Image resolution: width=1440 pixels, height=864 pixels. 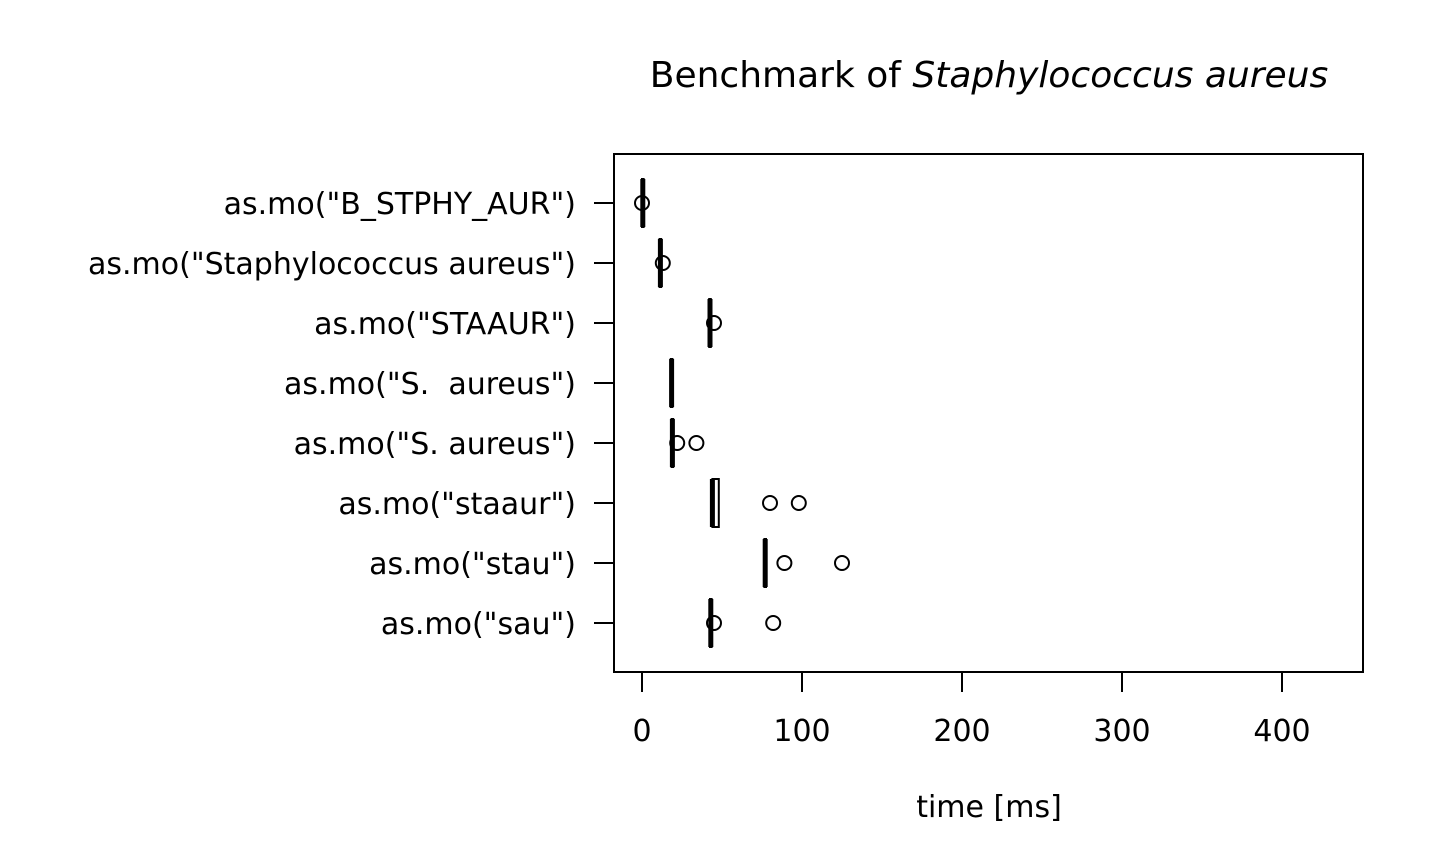 I want to click on y-tick-label: as.mo("B_STPHY_AUR"), so click(x=400, y=204).